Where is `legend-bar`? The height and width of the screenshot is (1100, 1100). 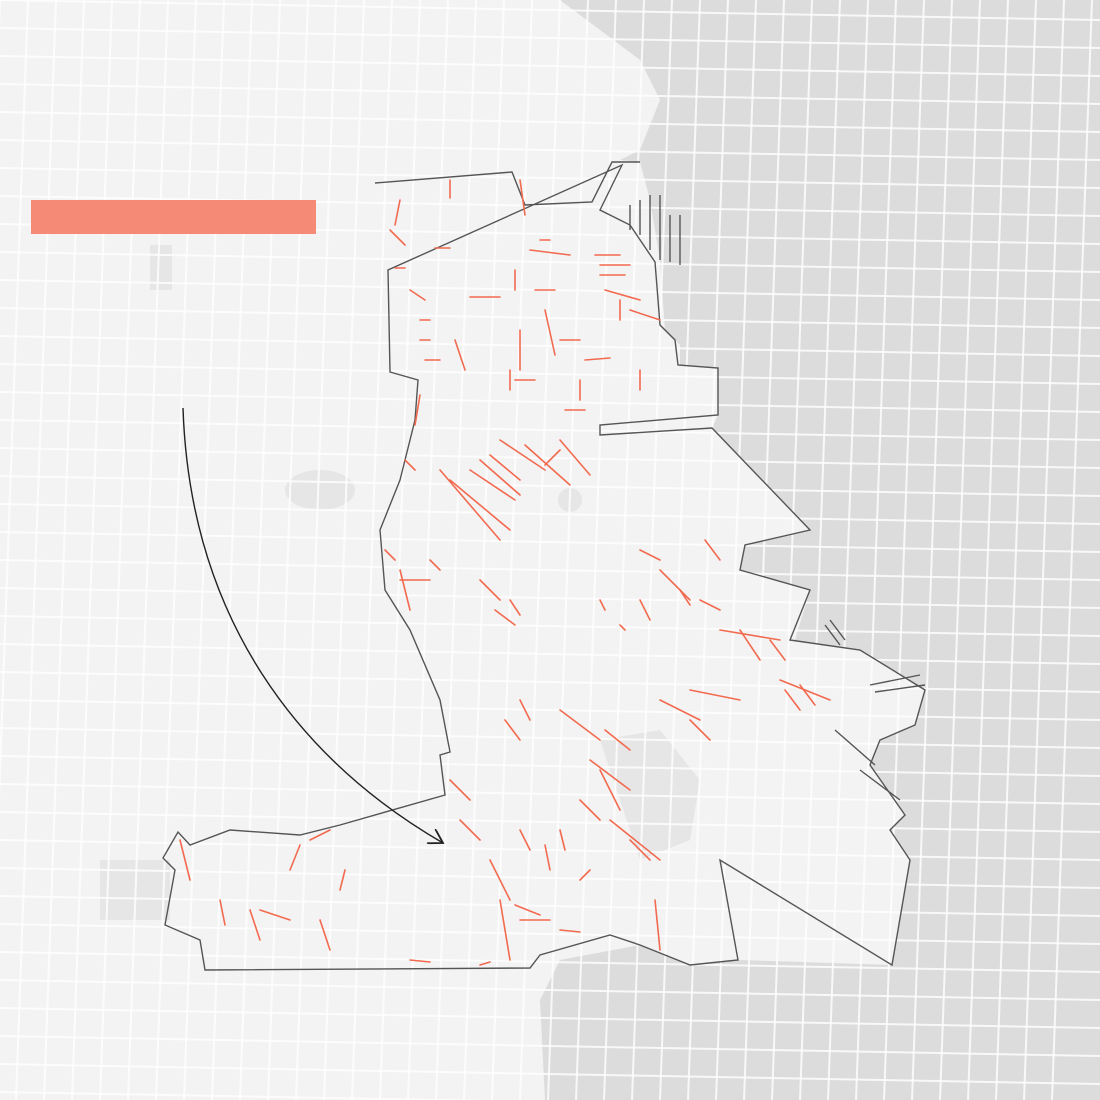 legend-bar is located at coordinates (173, 217).